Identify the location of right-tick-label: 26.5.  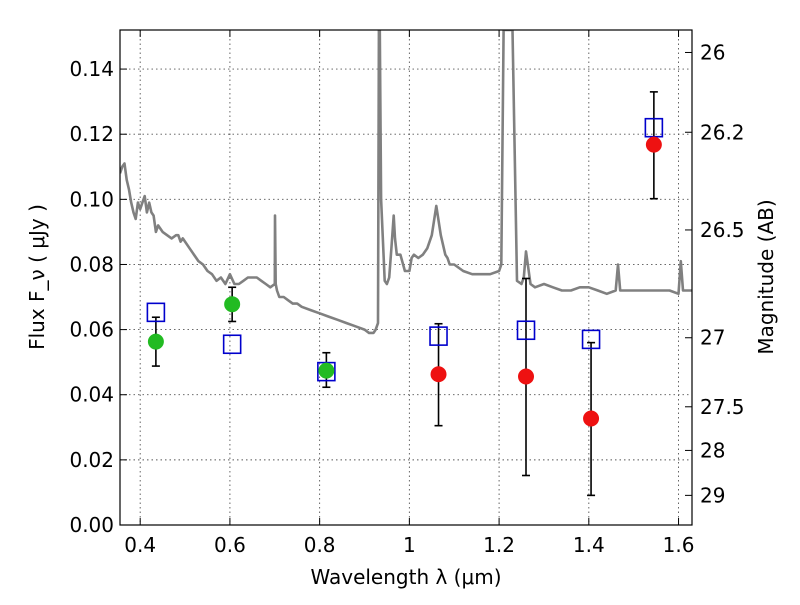
(722, 230).